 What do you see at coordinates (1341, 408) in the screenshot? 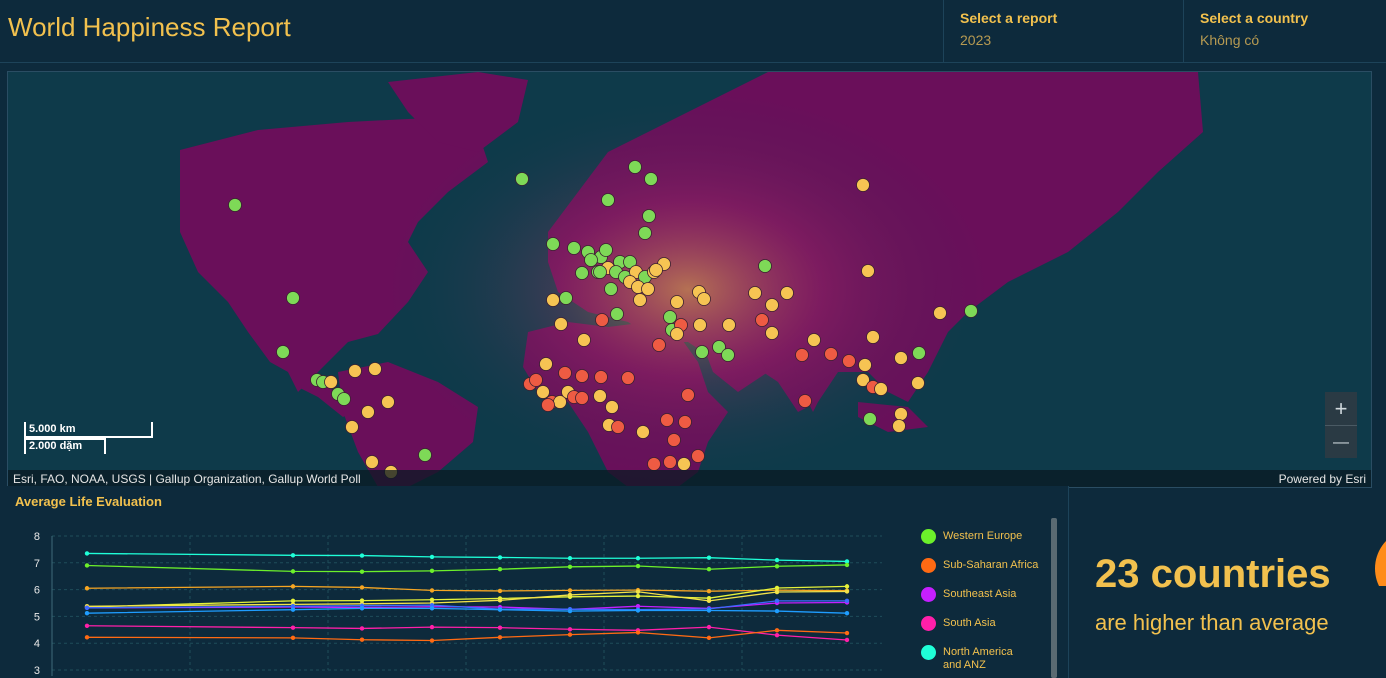
I see `zoom-in-button: +` at bounding box center [1341, 408].